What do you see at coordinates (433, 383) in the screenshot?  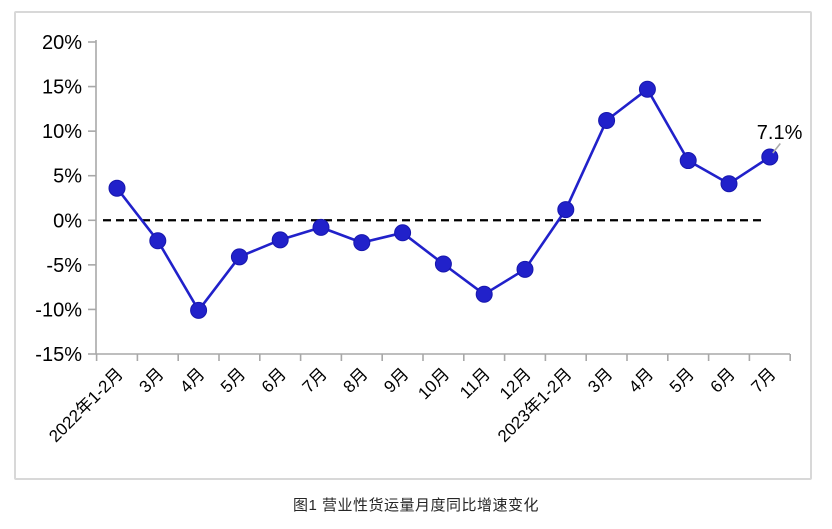 I see `x-tick-label: 10月` at bounding box center [433, 383].